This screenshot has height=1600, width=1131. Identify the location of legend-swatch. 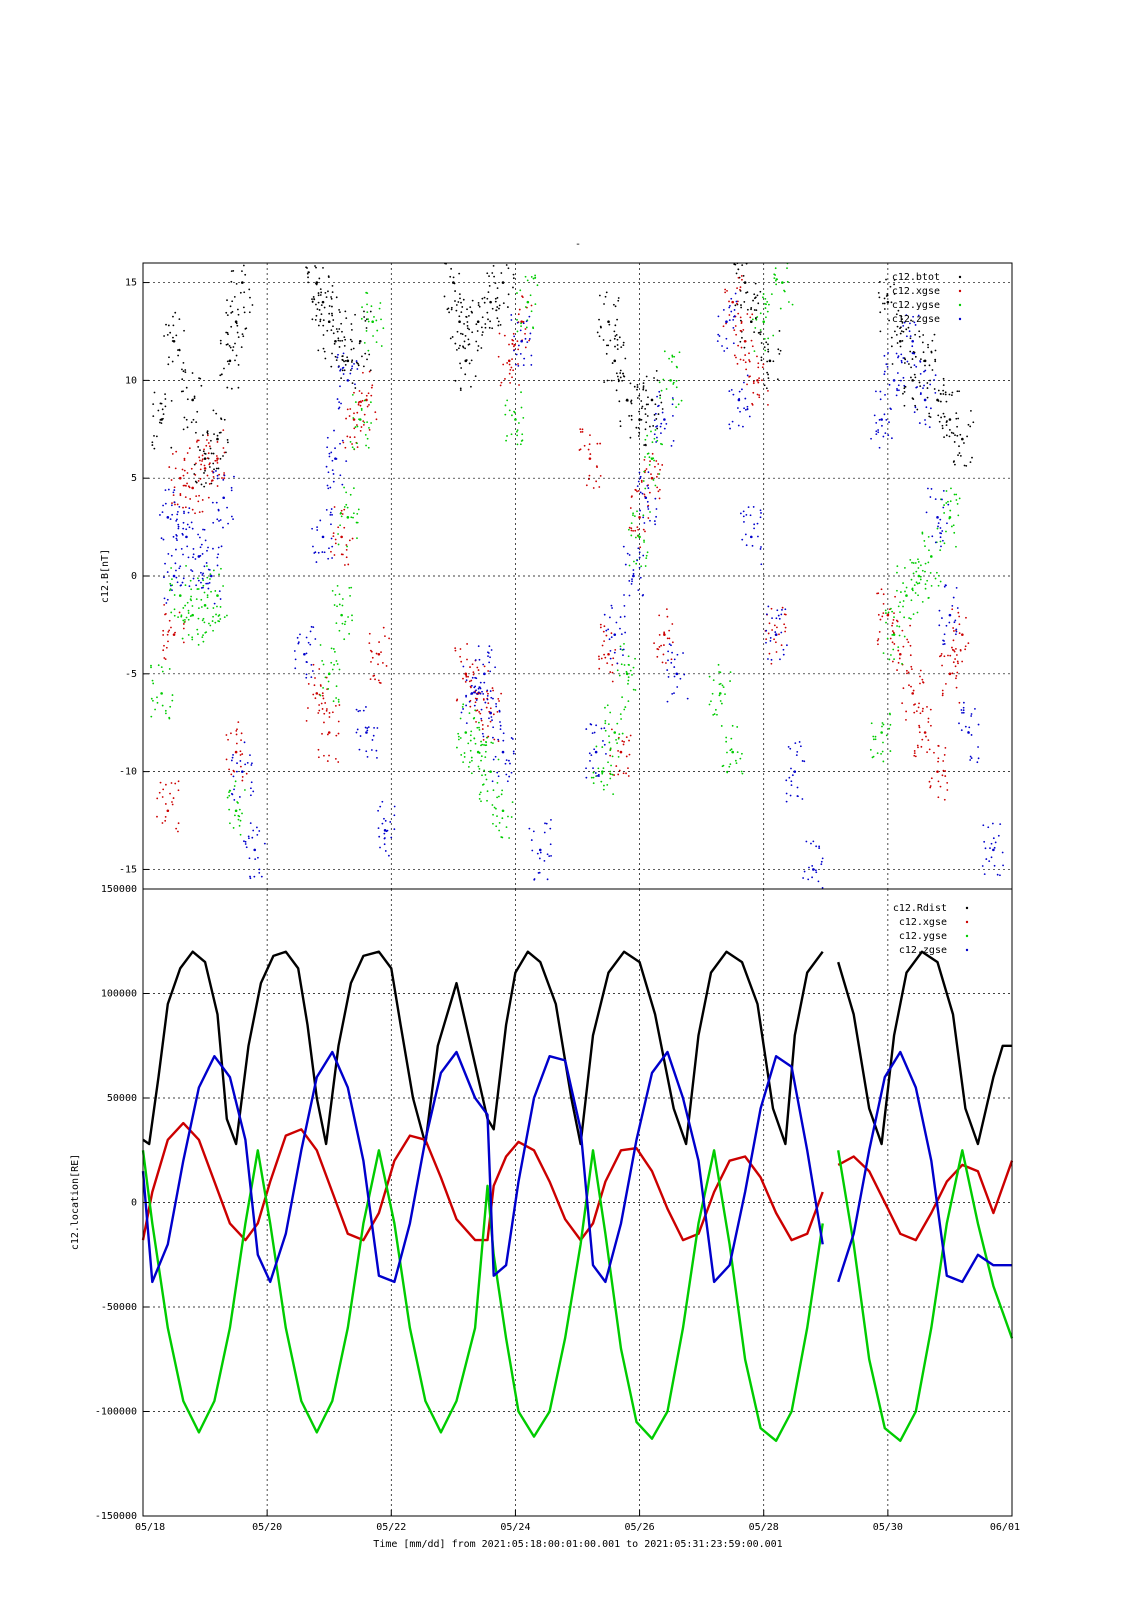
(960, 305).